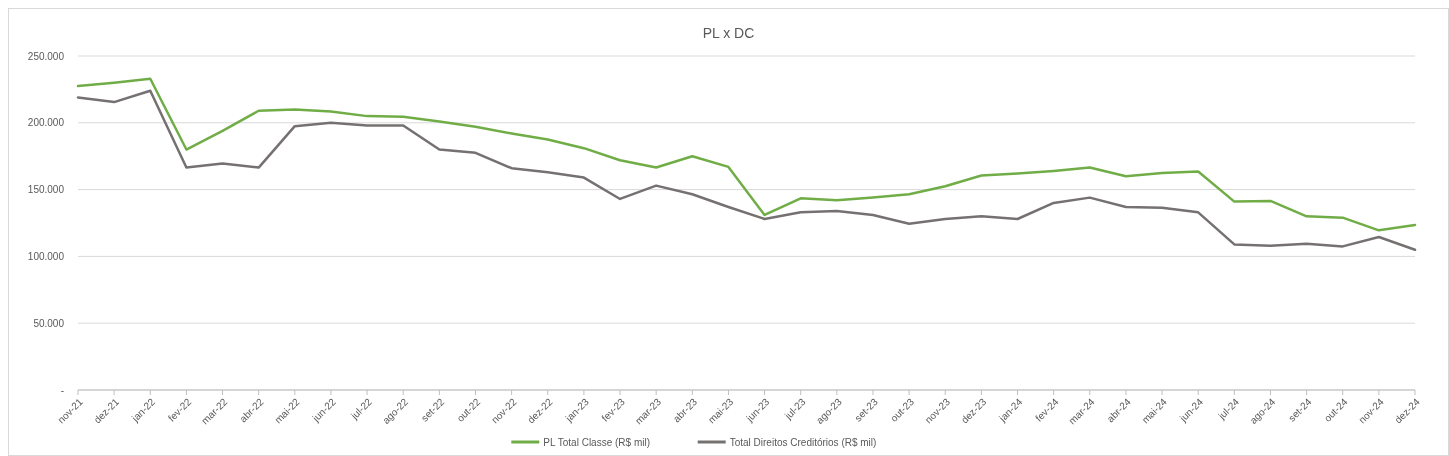  Describe the element at coordinates (46, 123) in the screenshot. I see `y-tick-label: 200.000` at that location.